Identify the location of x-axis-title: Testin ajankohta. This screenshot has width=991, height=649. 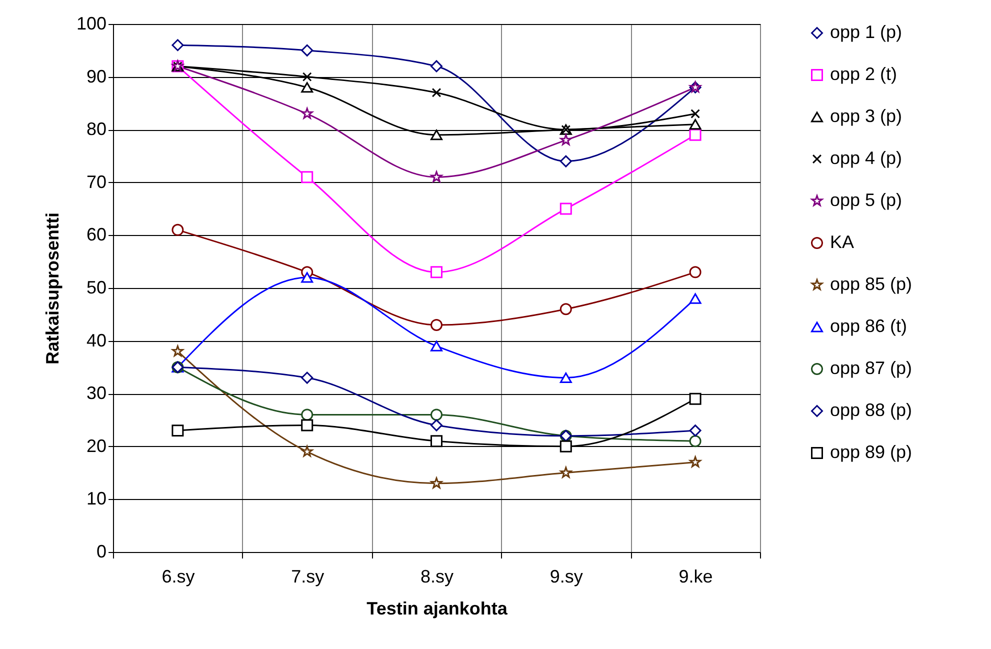
(437, 608).